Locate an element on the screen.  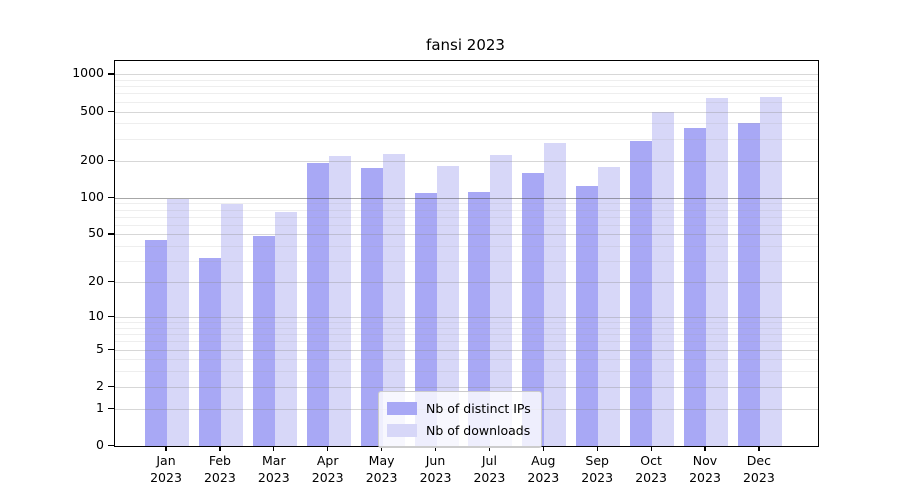
bar-downloads-sep-2023 is located at coordinates (609, 306).